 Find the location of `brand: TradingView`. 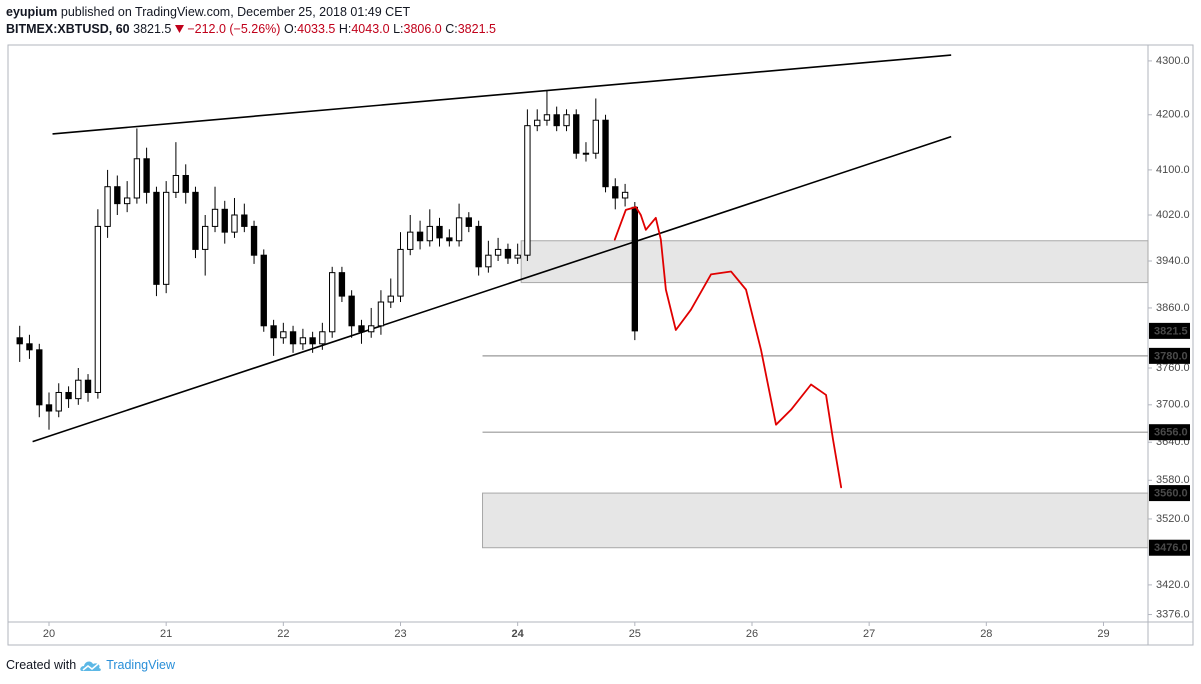

brand: TradingView is located at coordinates (140, 665).